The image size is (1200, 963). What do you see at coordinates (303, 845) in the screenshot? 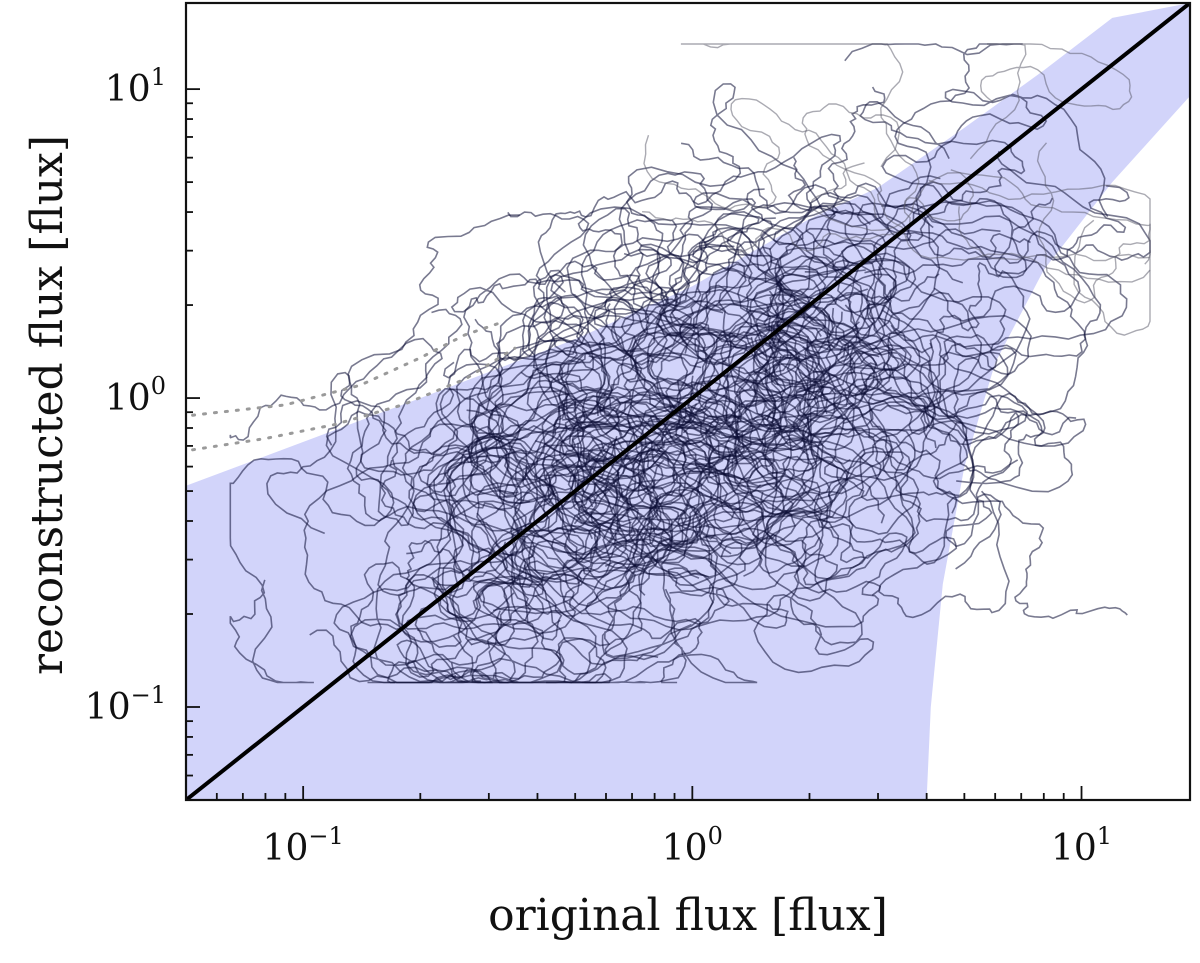
I see `x-tick-label: 10⁻¹` at bounding box center [303, 845].